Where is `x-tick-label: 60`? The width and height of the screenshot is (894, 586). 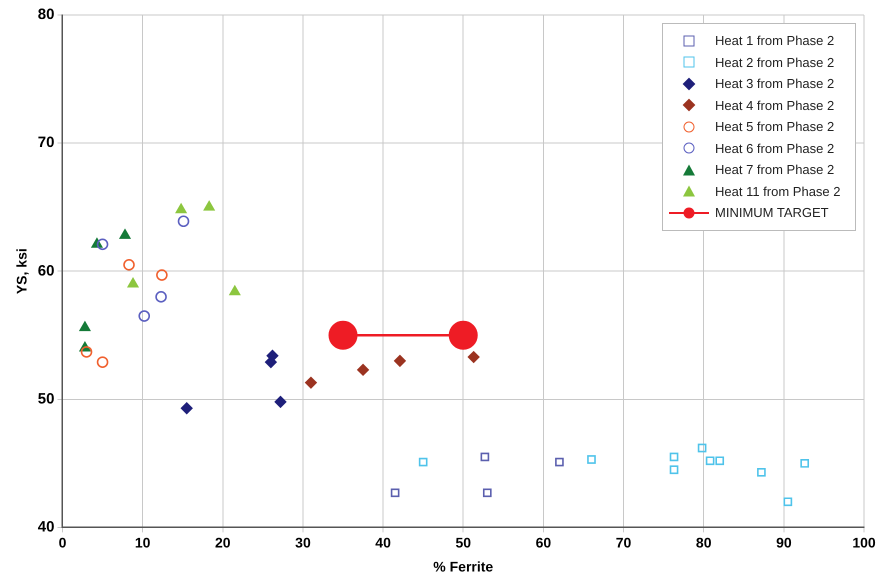
x-tick-label: 60 is located at coordinates (544, 542).